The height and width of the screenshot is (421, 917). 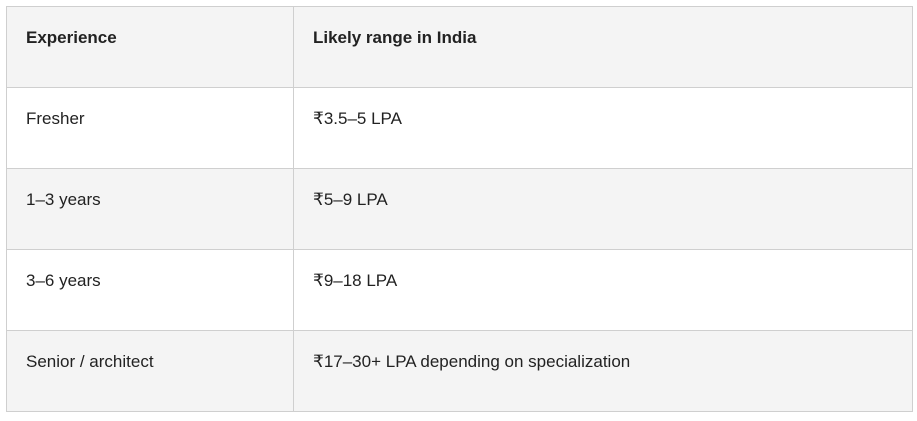 What do you see at coordinates (150, 47) in the screenshot?
I see `header-cell: Experience` at bounding box center [150, 47].